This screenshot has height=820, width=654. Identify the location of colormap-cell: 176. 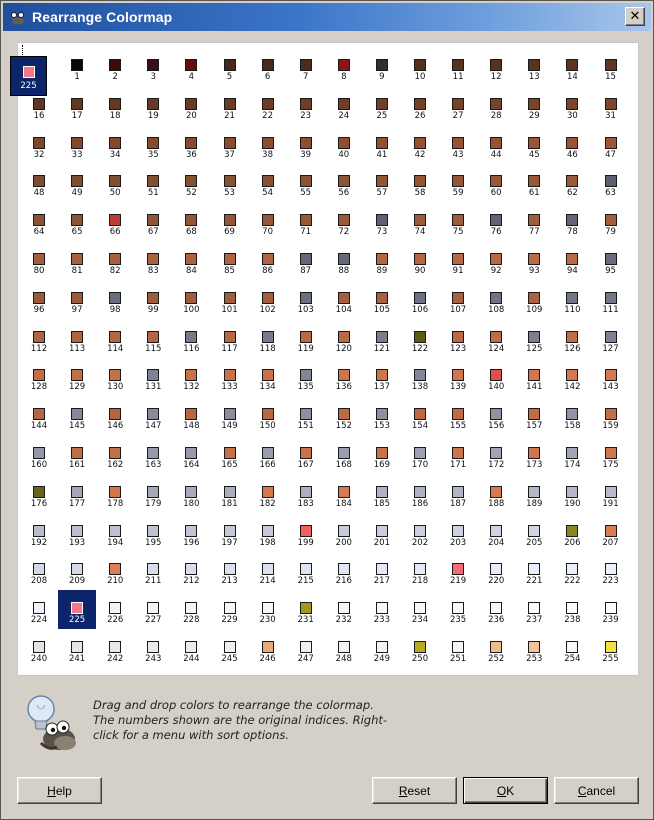
(39, 493).